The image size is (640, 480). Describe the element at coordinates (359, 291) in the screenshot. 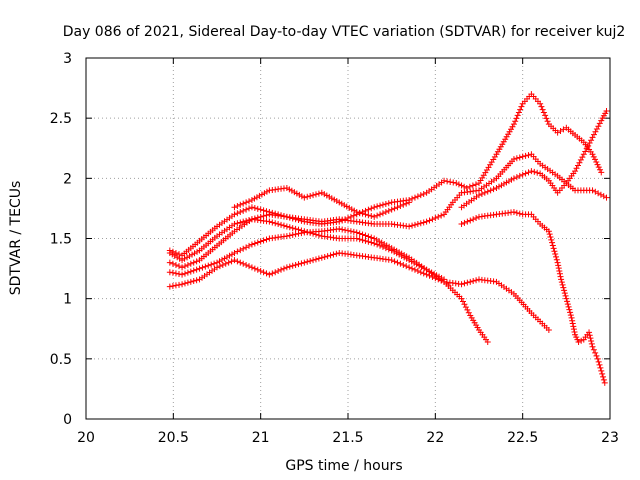

I see `series-trace-b` at that location.